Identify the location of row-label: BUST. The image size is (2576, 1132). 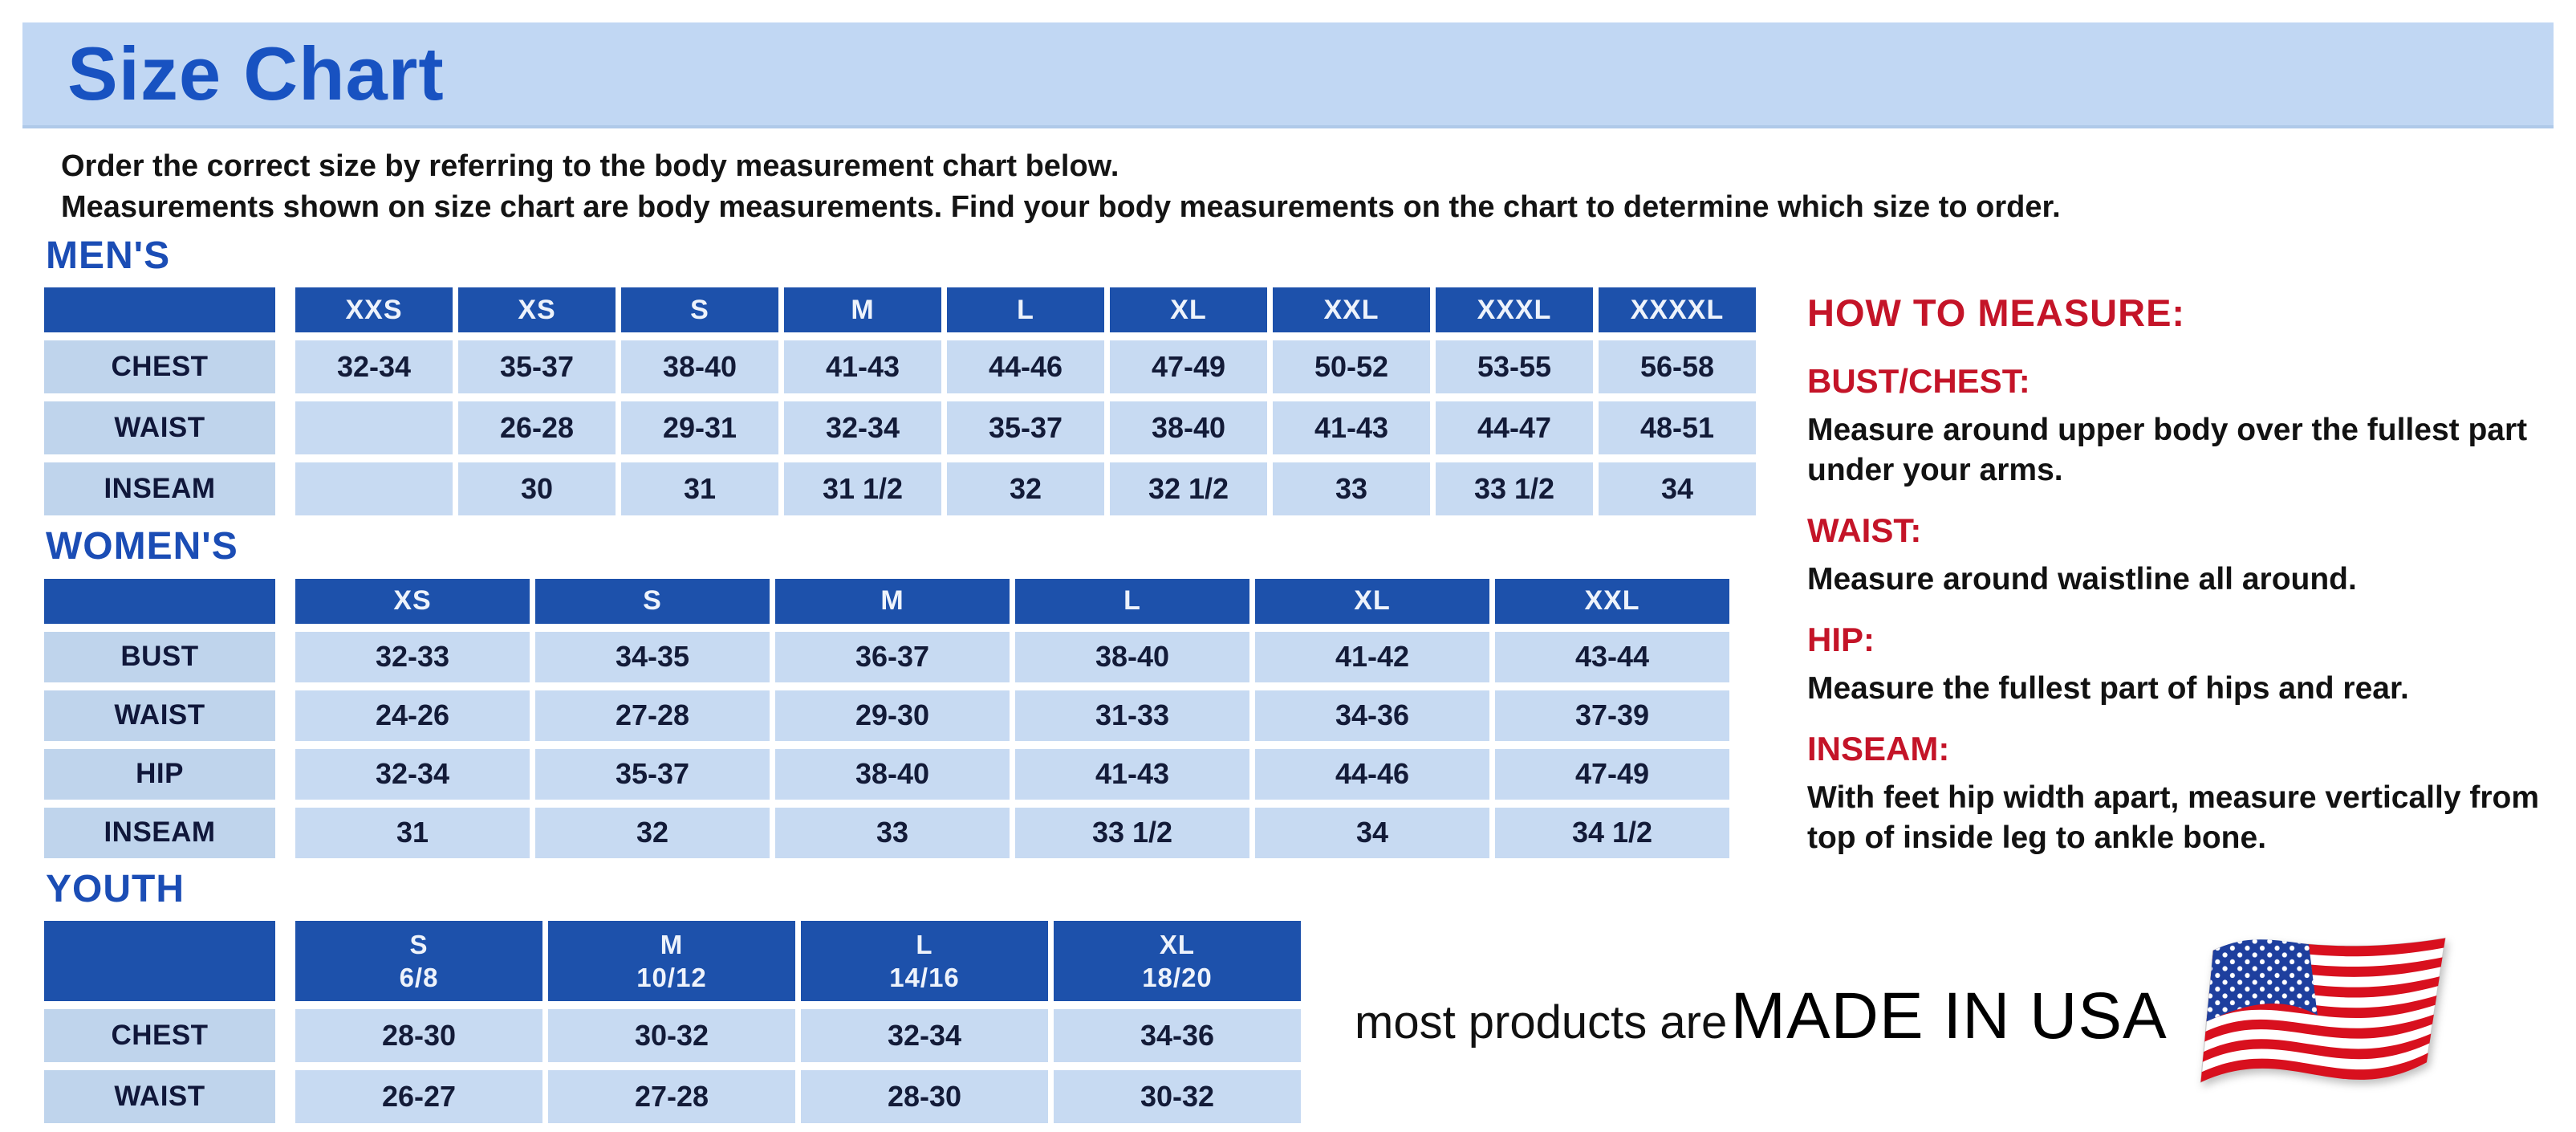
(159, 657).